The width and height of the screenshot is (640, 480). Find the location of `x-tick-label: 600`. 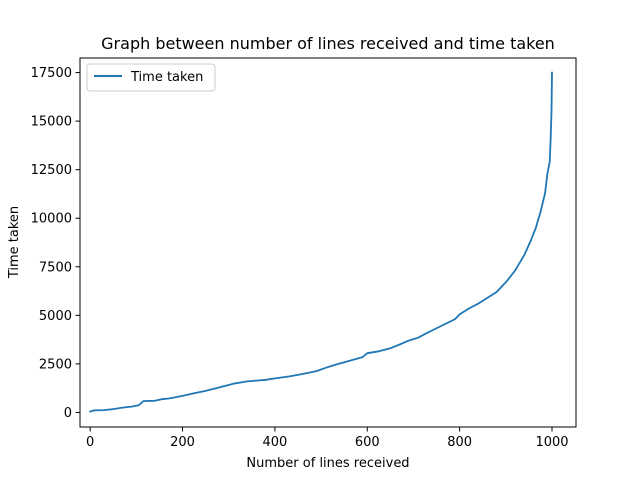

x-tick-label: 600 is located at coordinates (367, 442).